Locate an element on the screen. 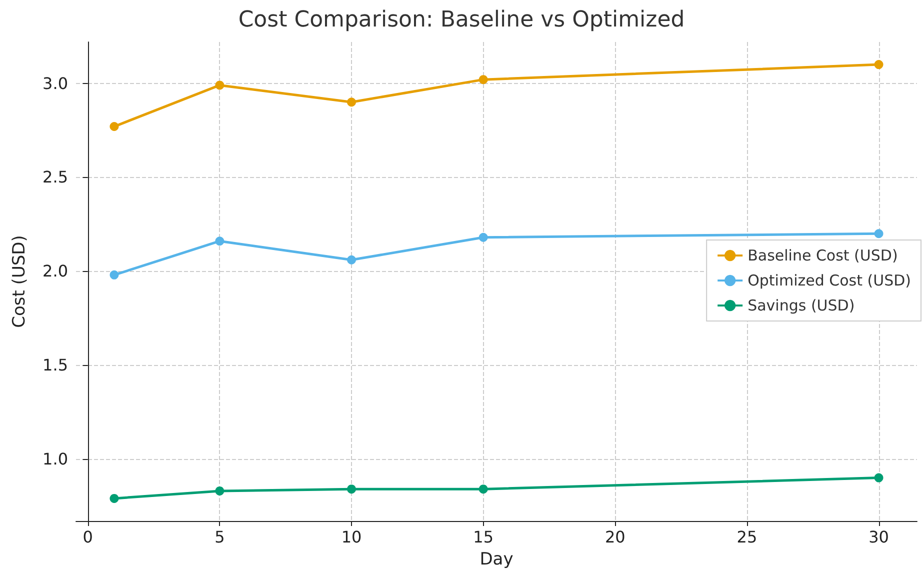  y-tick-label: 2.5 is located at coordinates (55, 177).